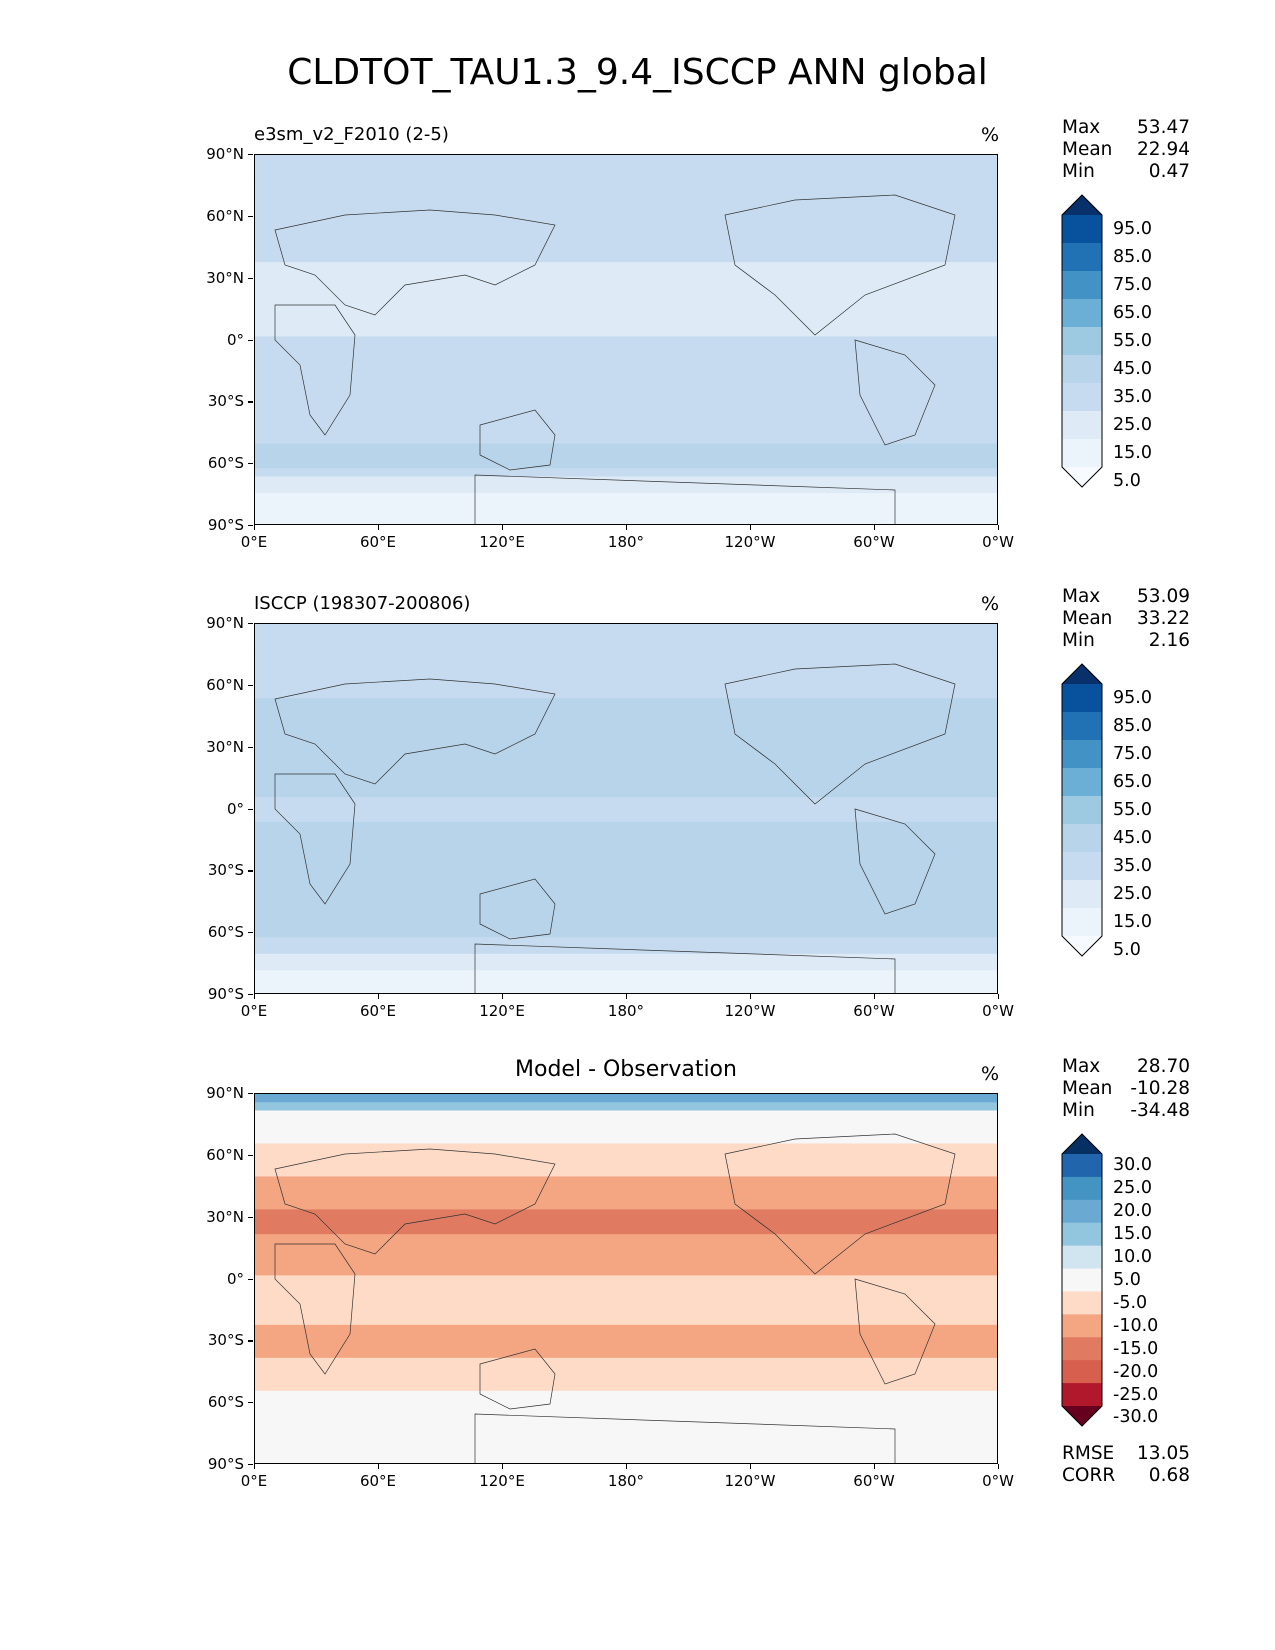  Describe the element at coordinates (378, 1481) in the screenshot. I see `x-tick-label: 60°E` at that location.